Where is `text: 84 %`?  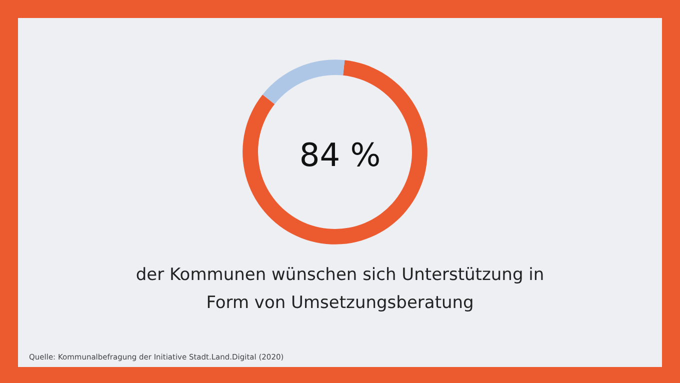 text: 84 % is located at coordinates (340, 155).